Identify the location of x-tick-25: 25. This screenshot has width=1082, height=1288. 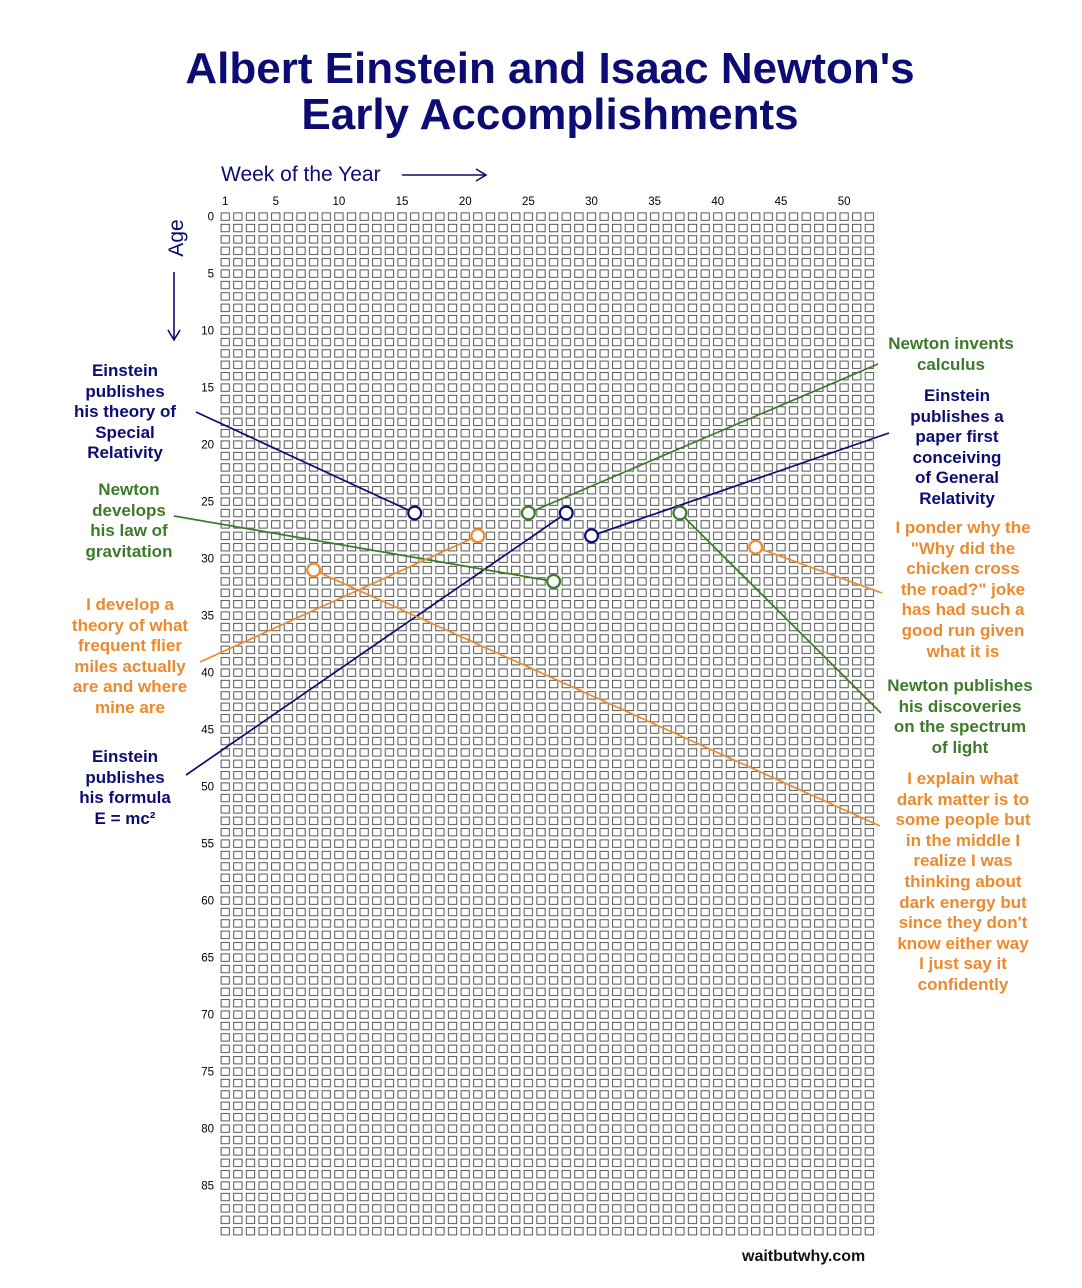
(528, 202).